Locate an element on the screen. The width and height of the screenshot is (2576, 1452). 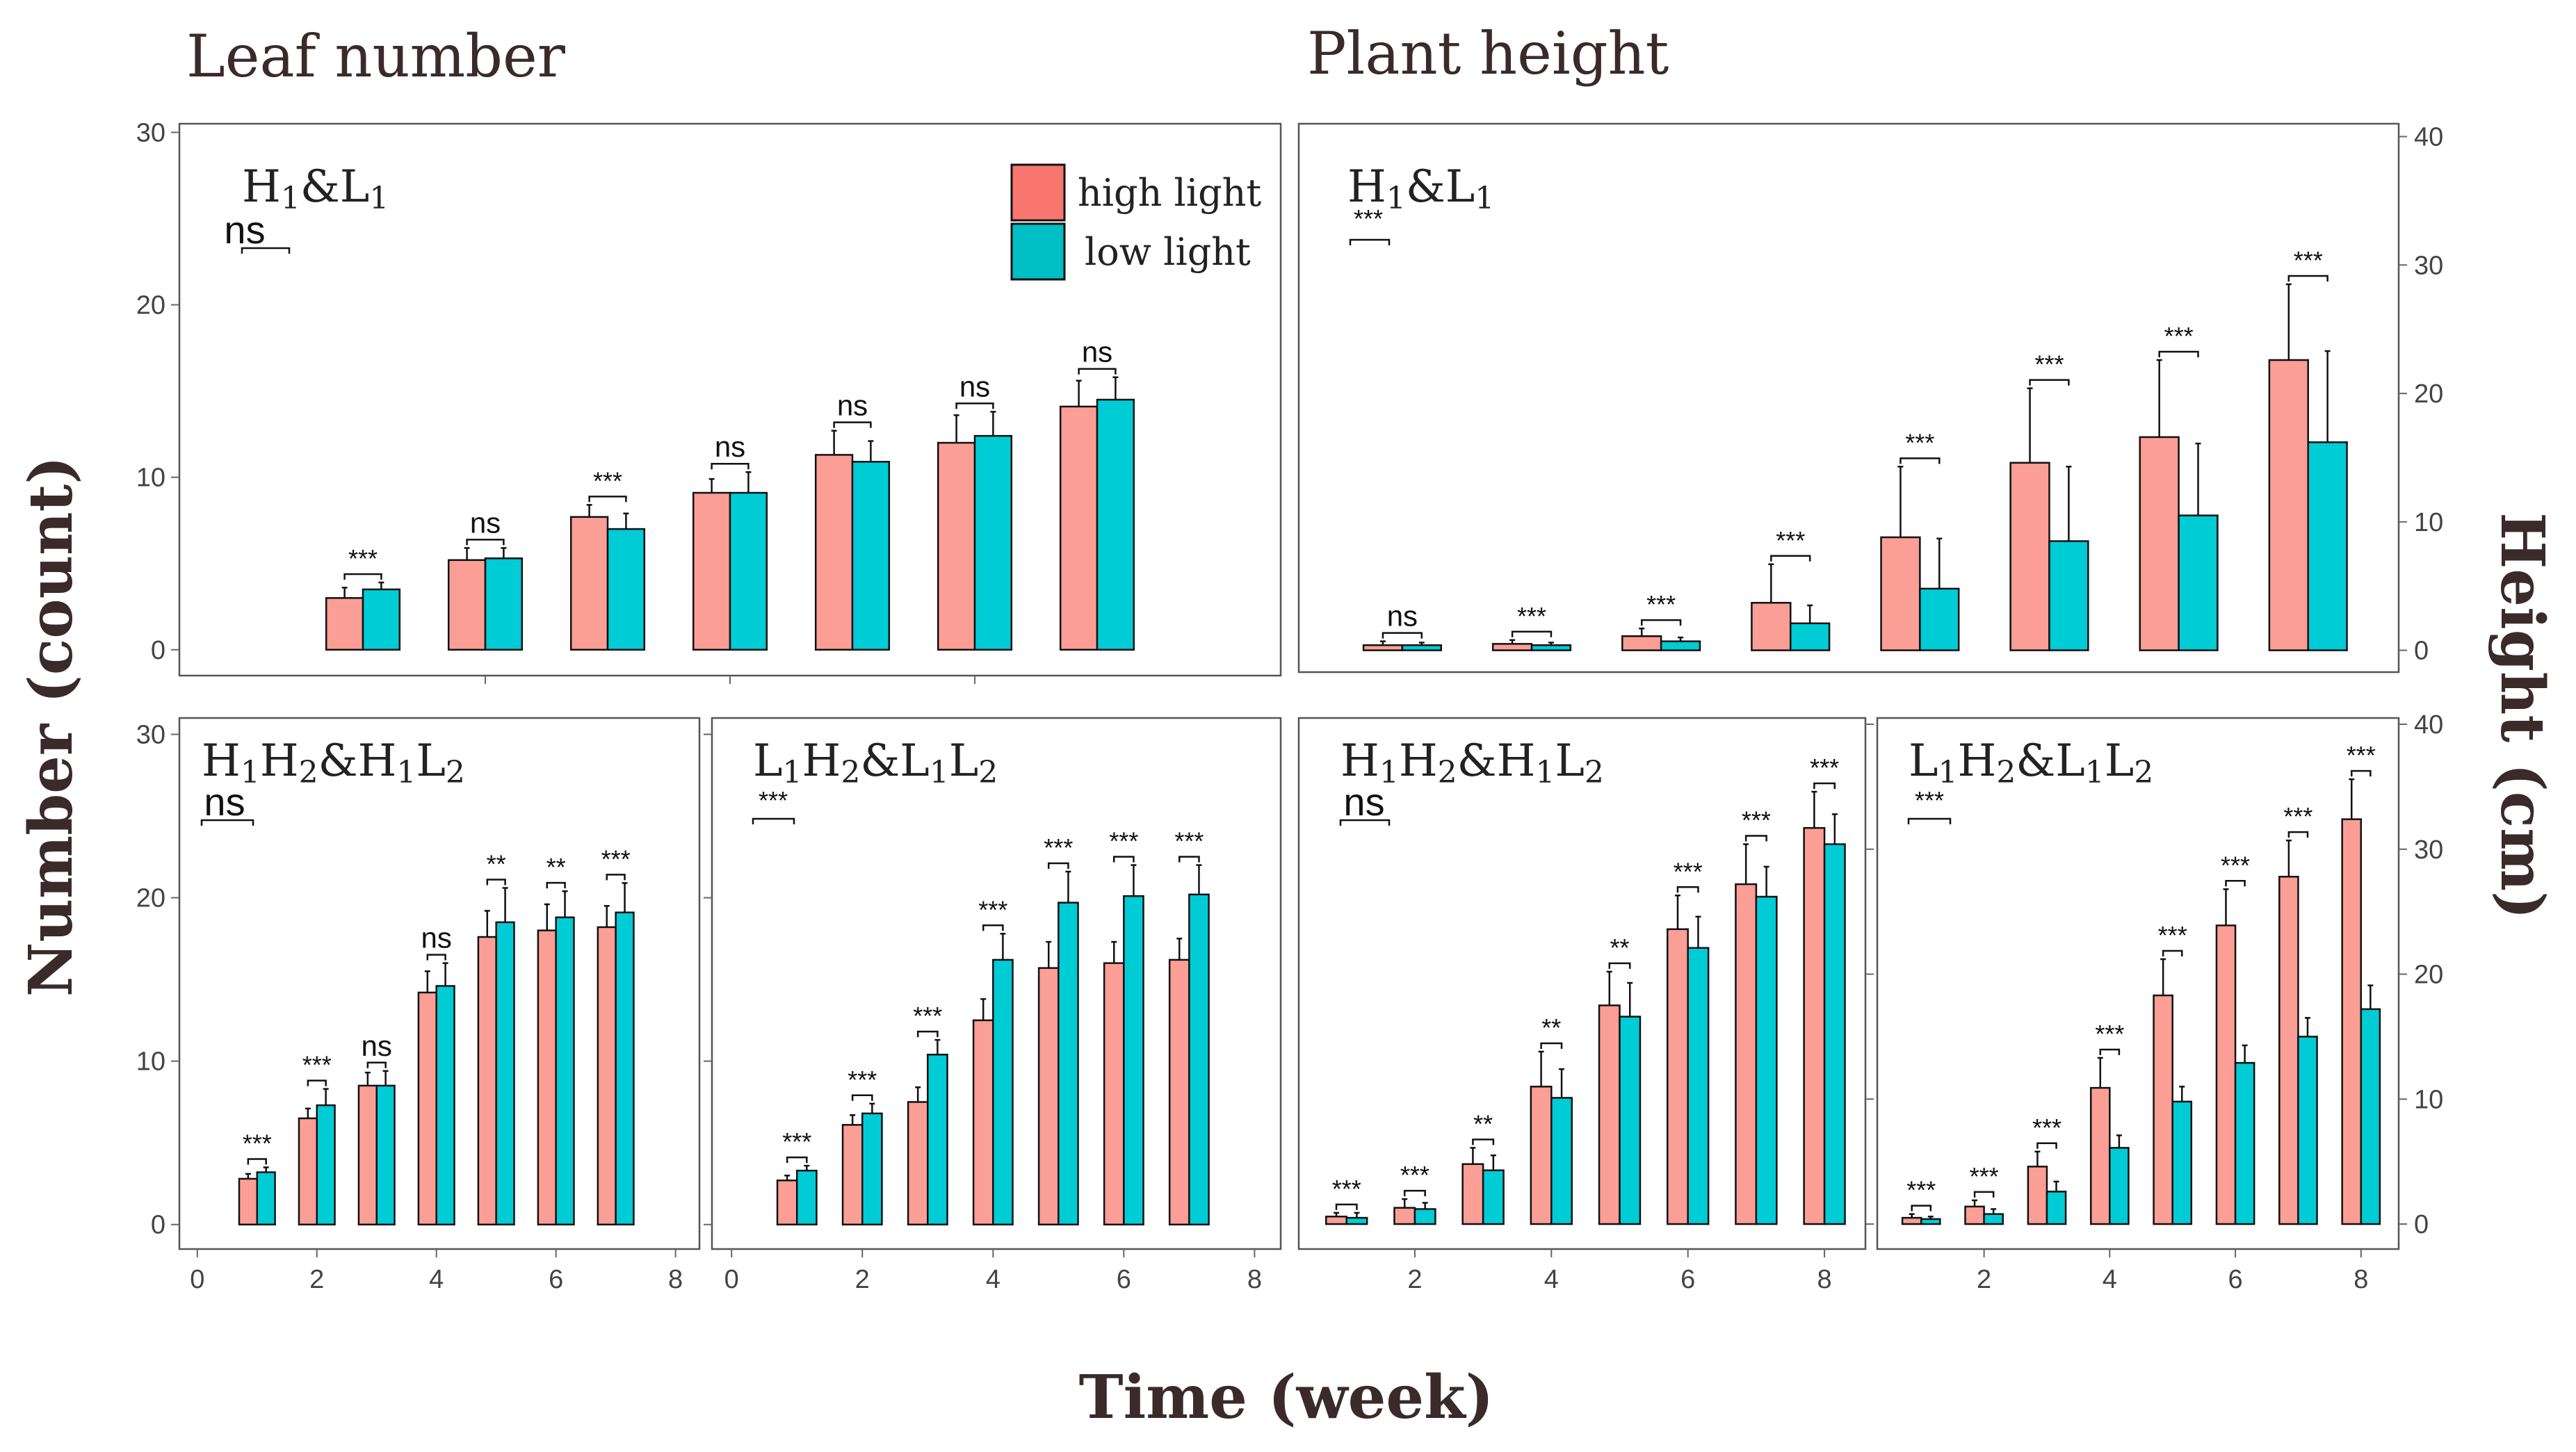
legend: high light low light is located at coordinates (1135, 222).